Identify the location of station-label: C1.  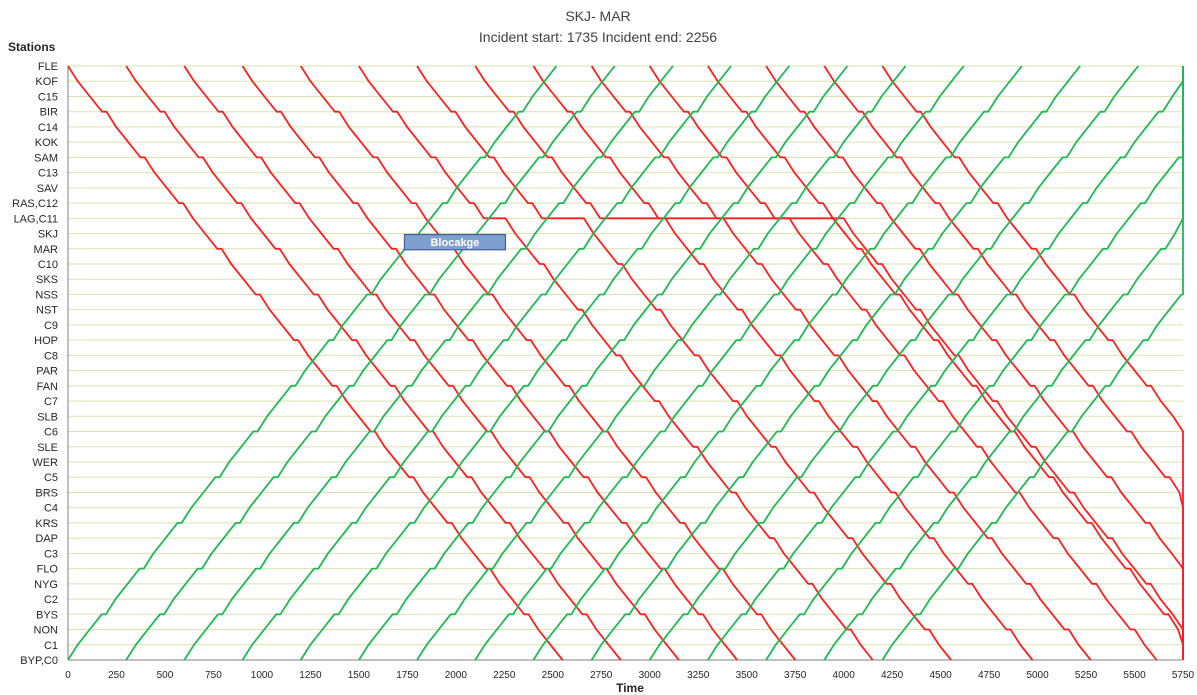
(51, 646).